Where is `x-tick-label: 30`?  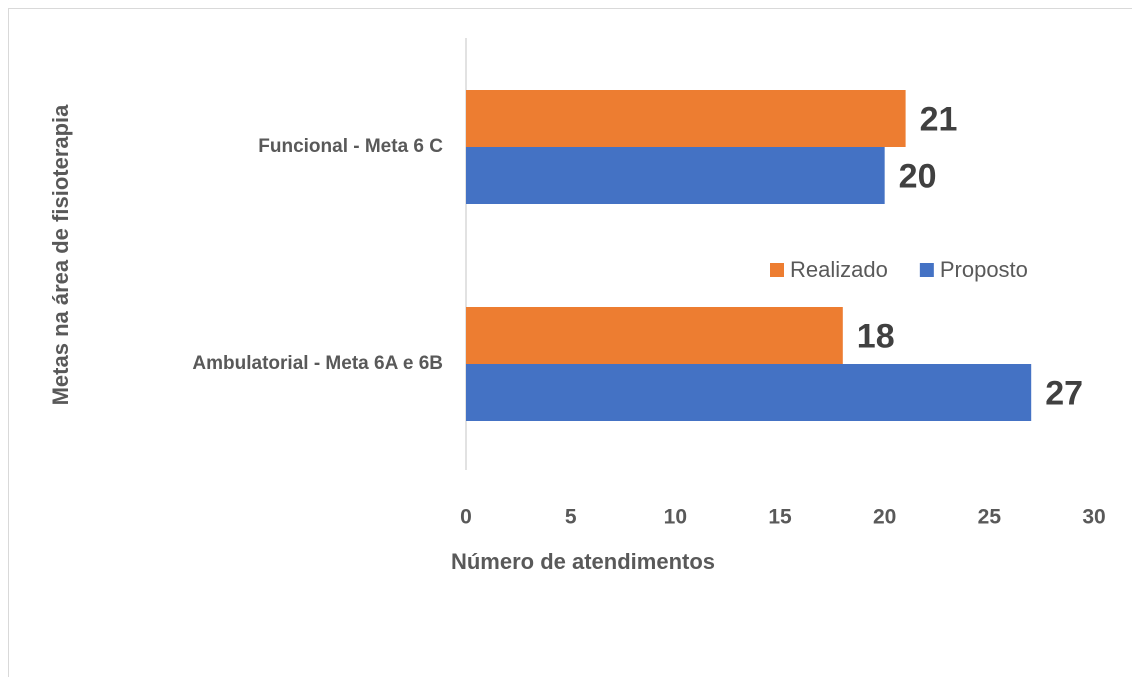 x-tick-label: 30 is located at coordinates (1093, 517).